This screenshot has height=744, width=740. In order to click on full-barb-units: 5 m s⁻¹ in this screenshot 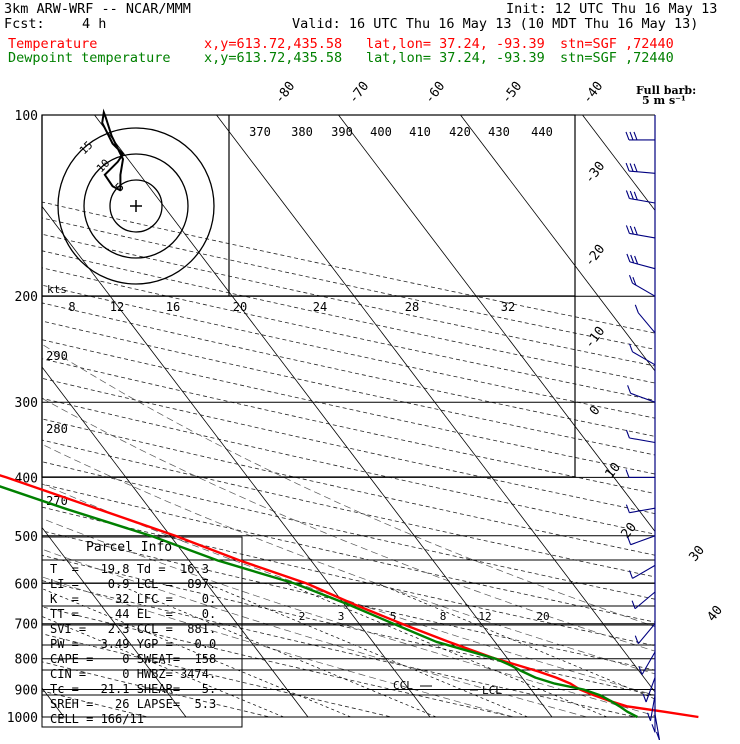, I will do `click(664, 100)`.